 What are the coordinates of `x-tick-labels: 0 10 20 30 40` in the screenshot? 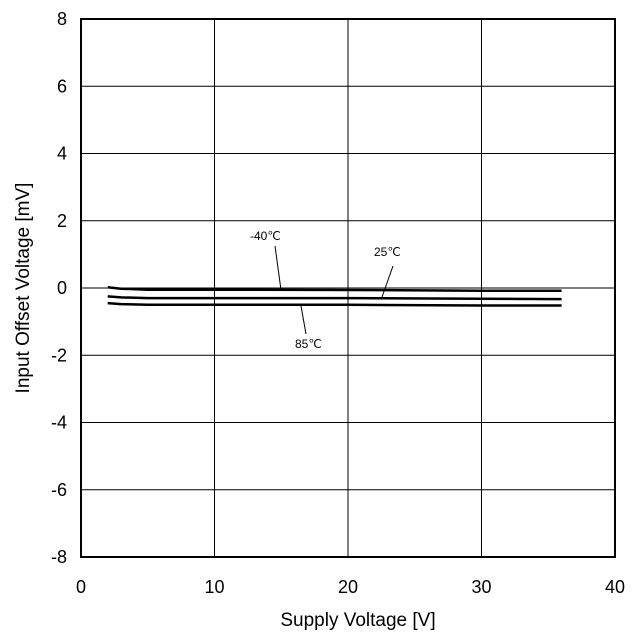 It's located at (350, 587).